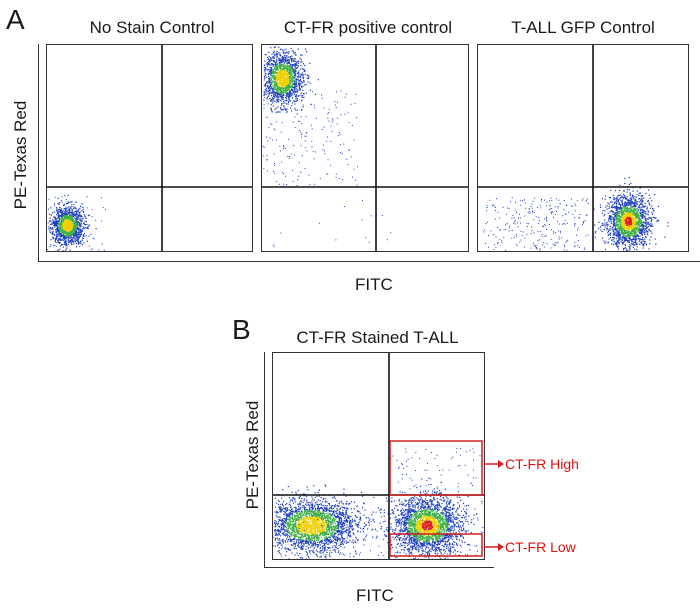  I want to click on scatter-tall-gfp-svg, so click(583, 148).